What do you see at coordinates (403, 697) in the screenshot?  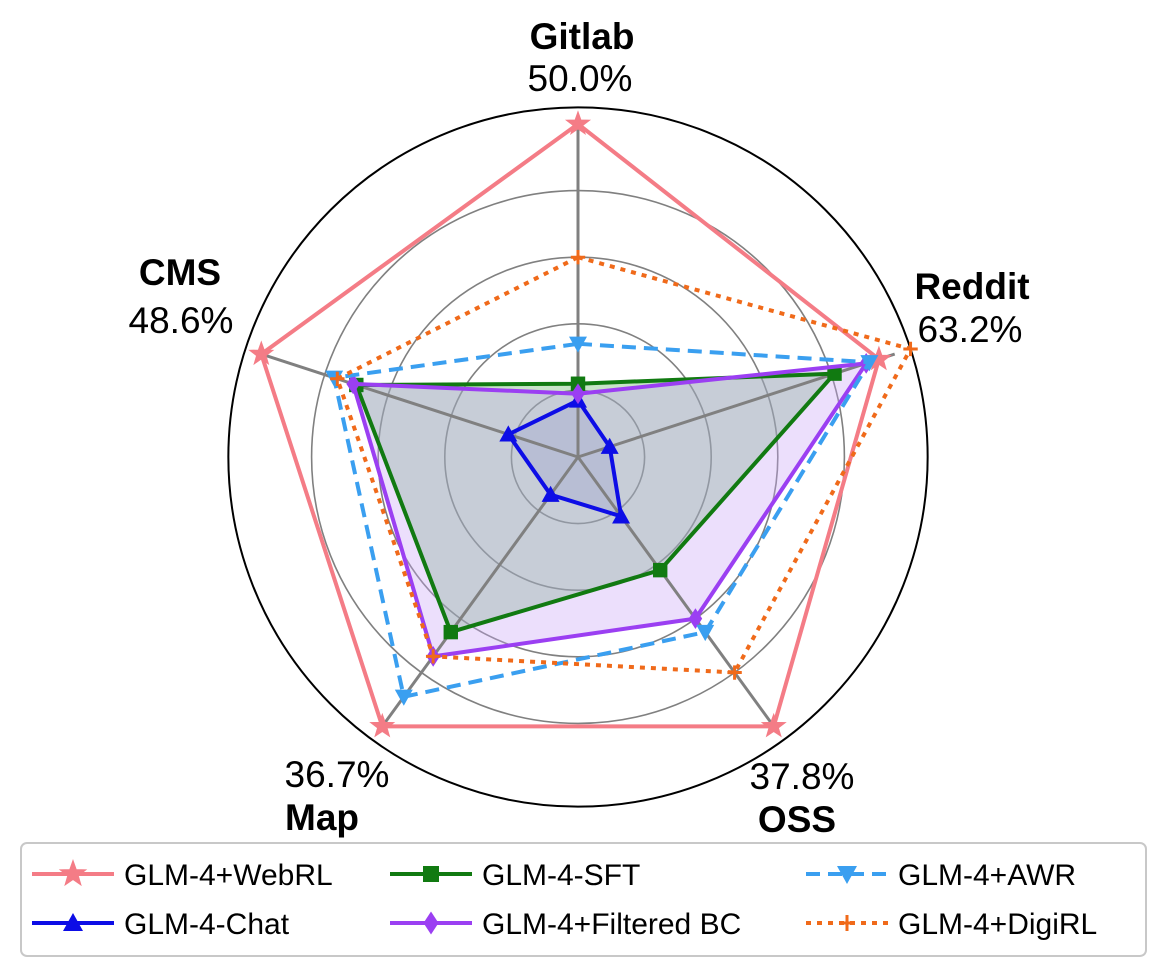 I see `data-point-glm-4-awr-map` at bounding box center [403, 697].